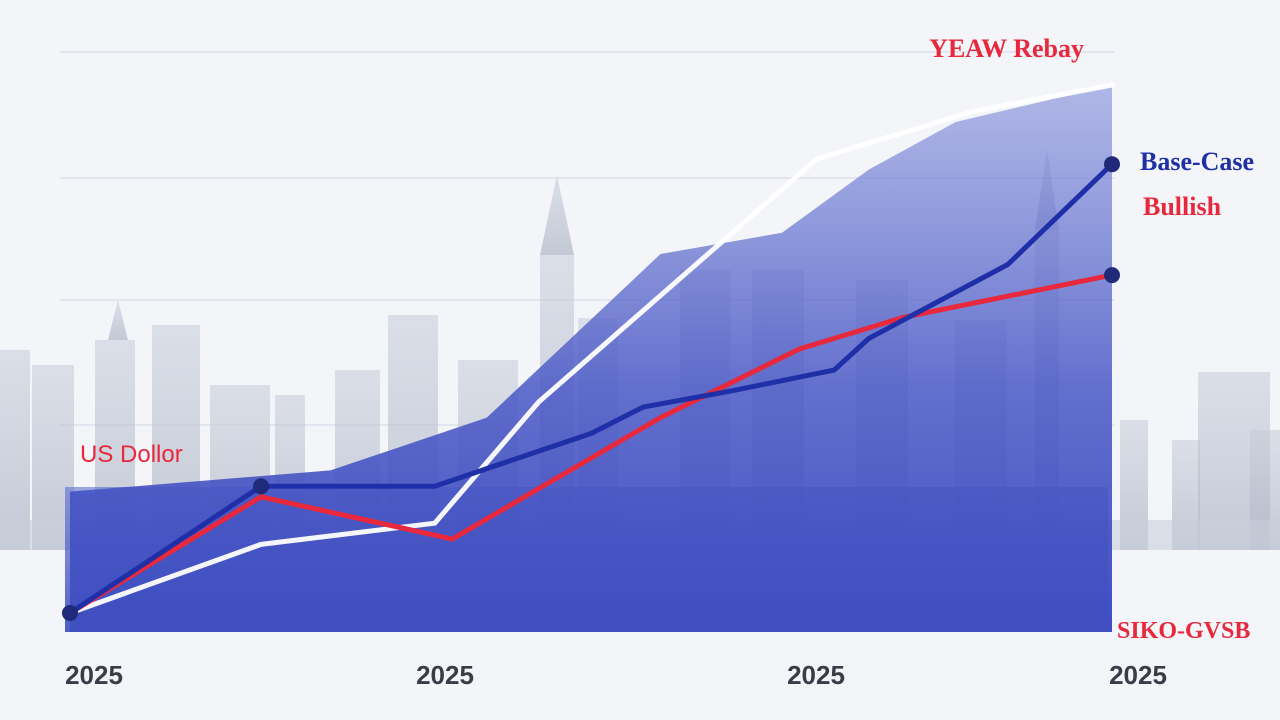 This screenshot has height=720, width=1280. Describe the element at coordinates (131, 454) in the screenshot. I see `annotation-us-dollor: US Dollor` at that location.